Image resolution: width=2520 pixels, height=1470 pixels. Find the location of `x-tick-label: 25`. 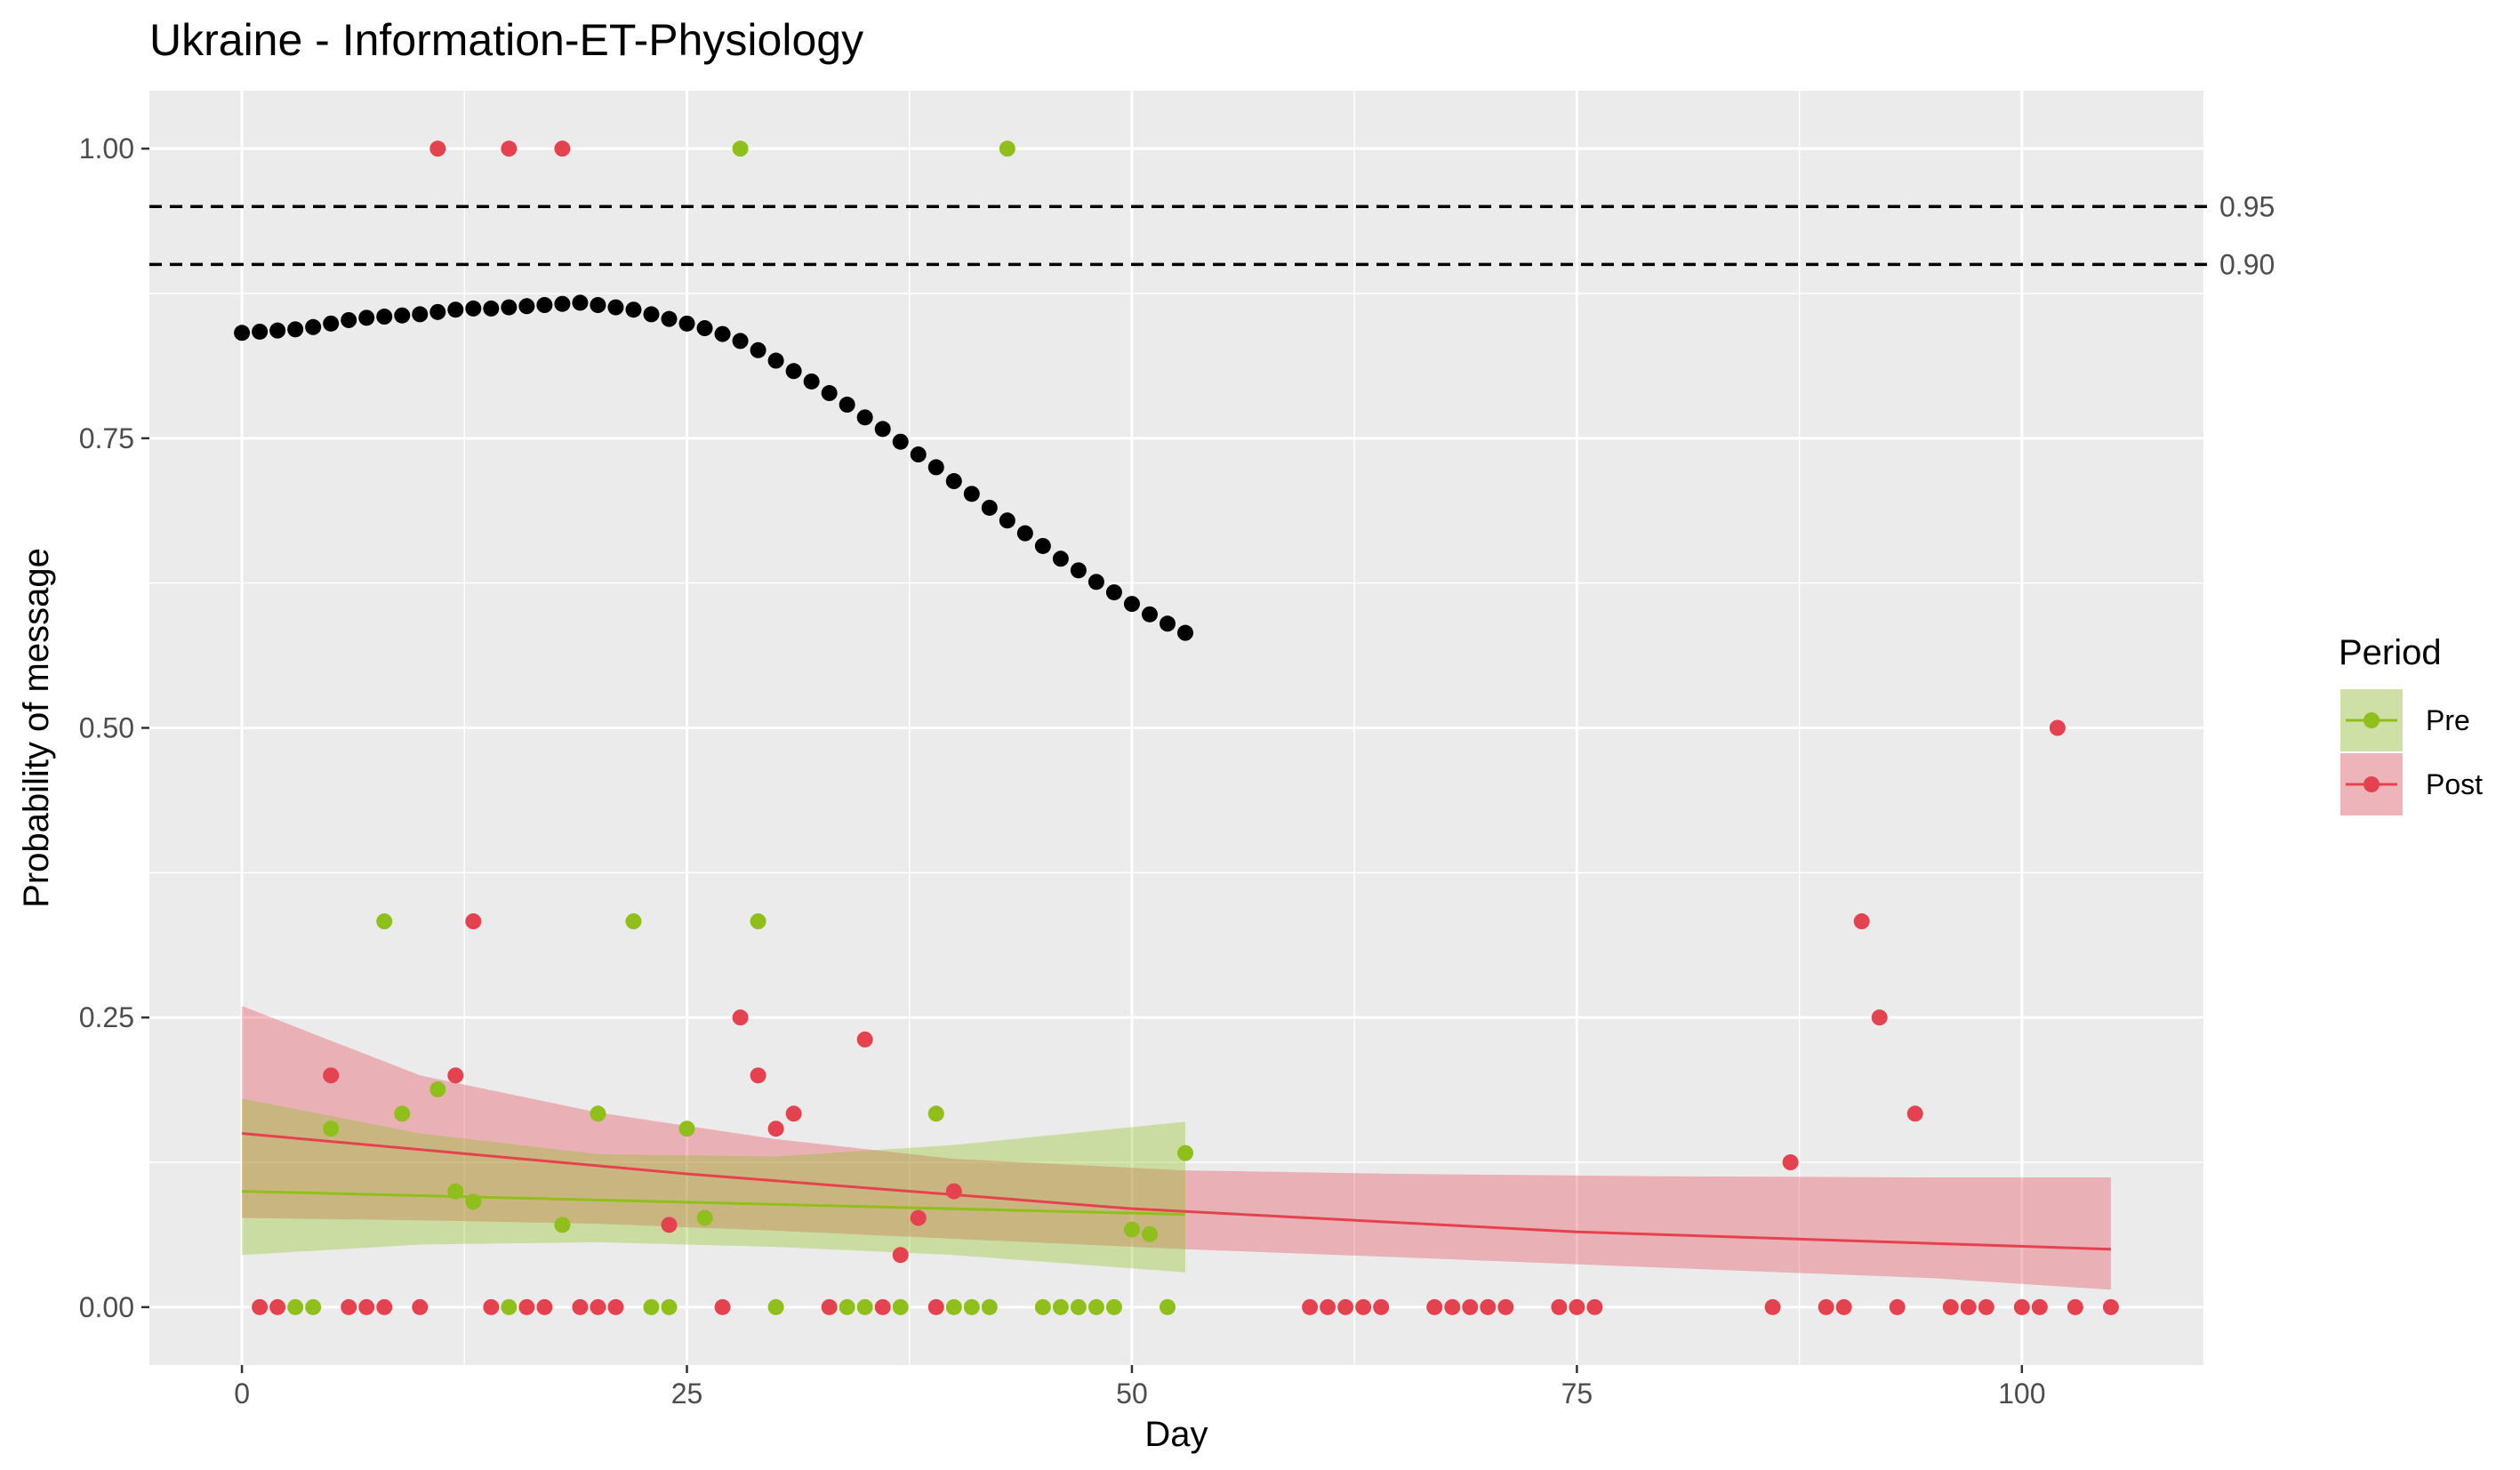

x-tick-label: 25 is located at coordinates (687, 1394).